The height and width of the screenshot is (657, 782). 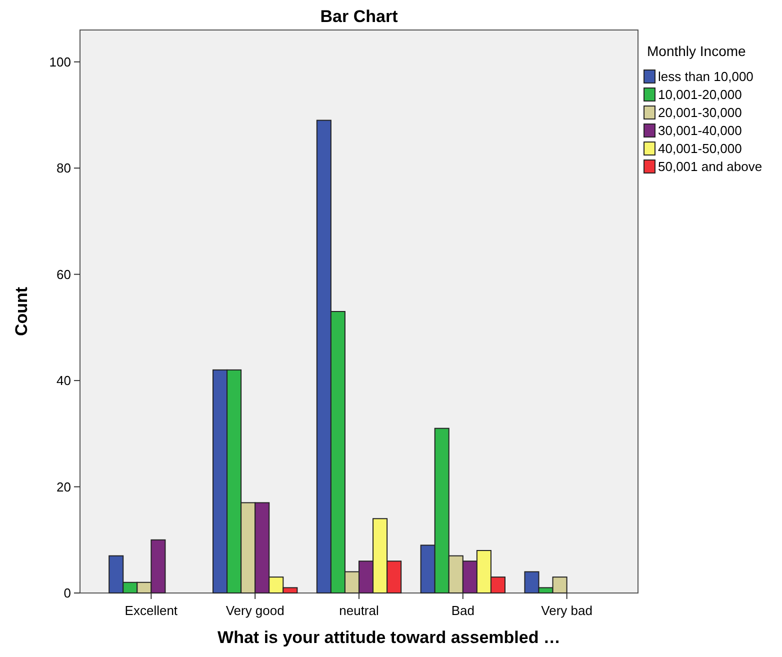 What do you see at coordinates (462, 610) in the screenshot?
I see `x-tick-label: Bad` at bounding box center [462, 610].